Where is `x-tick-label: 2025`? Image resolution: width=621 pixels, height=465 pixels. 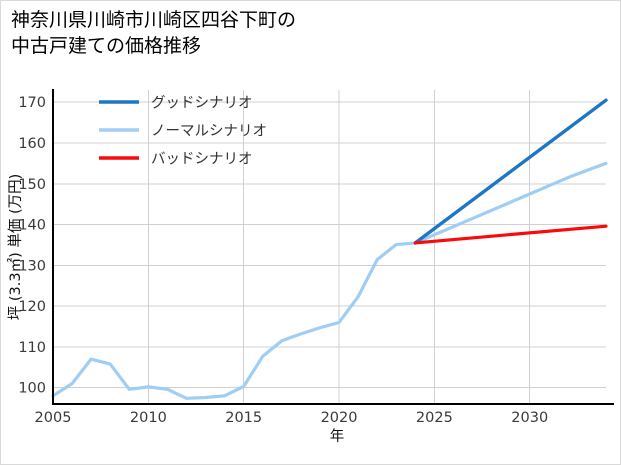 x-tick-label: 2025 is located at coordinates (434, 418).